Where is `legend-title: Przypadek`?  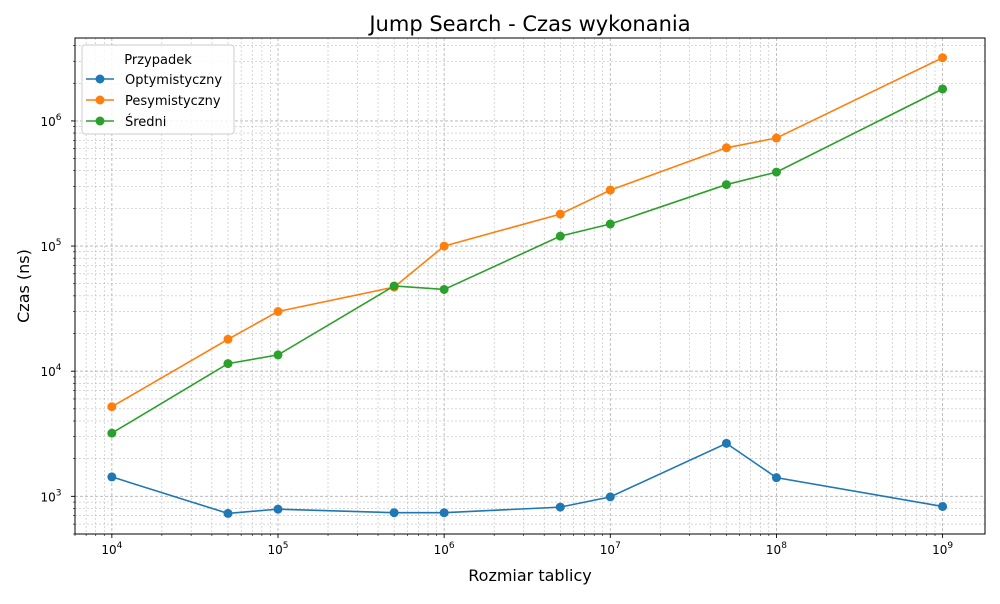
legend-title: Przypadek is located at coordinates (158, 60).